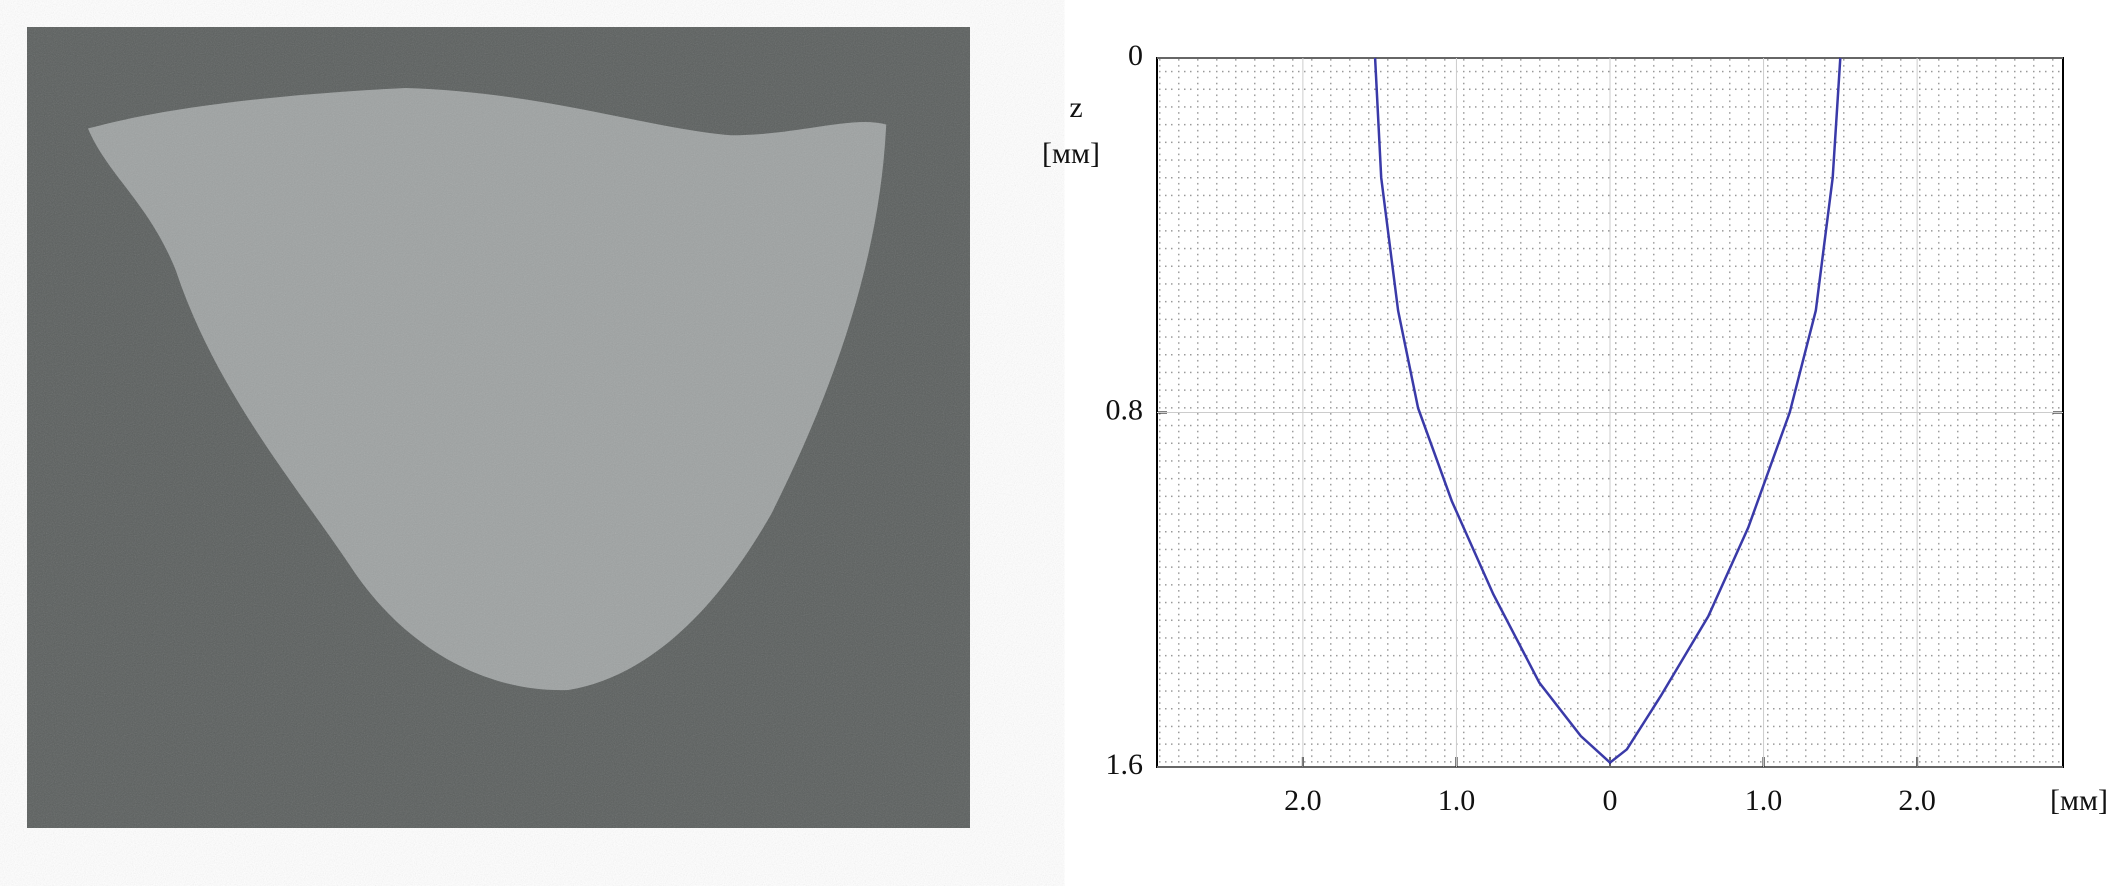 This screenshot has width=2122, height=891. I want to click on y-axis-unit: [мм], so click(1071, 153).